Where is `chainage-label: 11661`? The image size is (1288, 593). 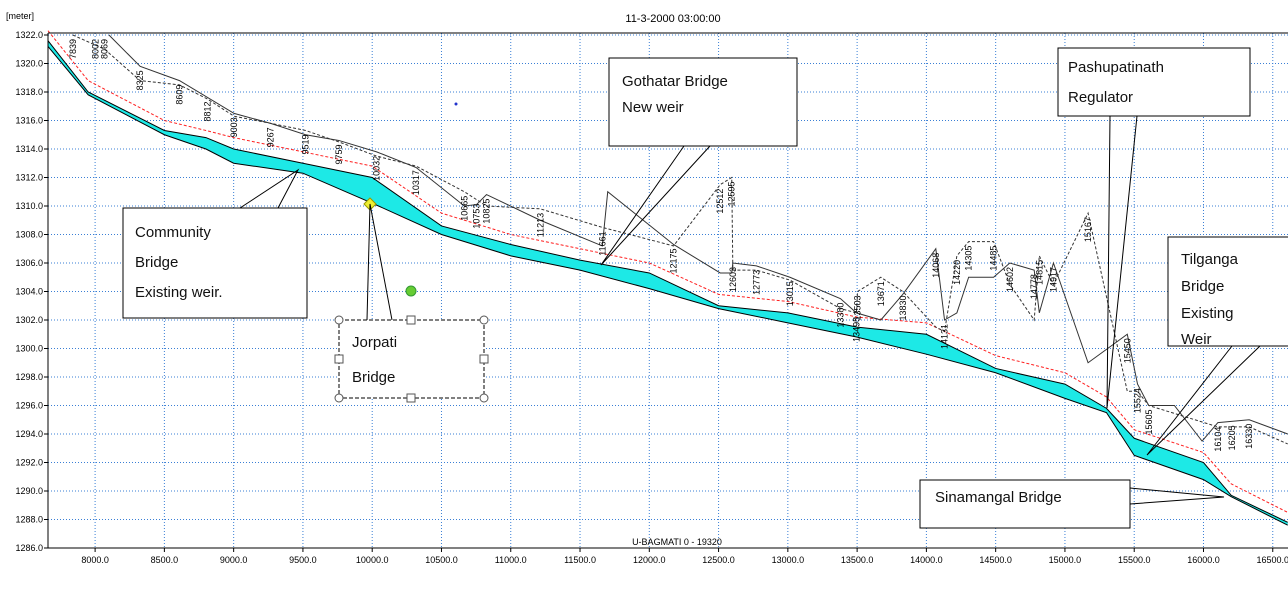
chainage-label: 11661 is located at coordinates (602, 243).